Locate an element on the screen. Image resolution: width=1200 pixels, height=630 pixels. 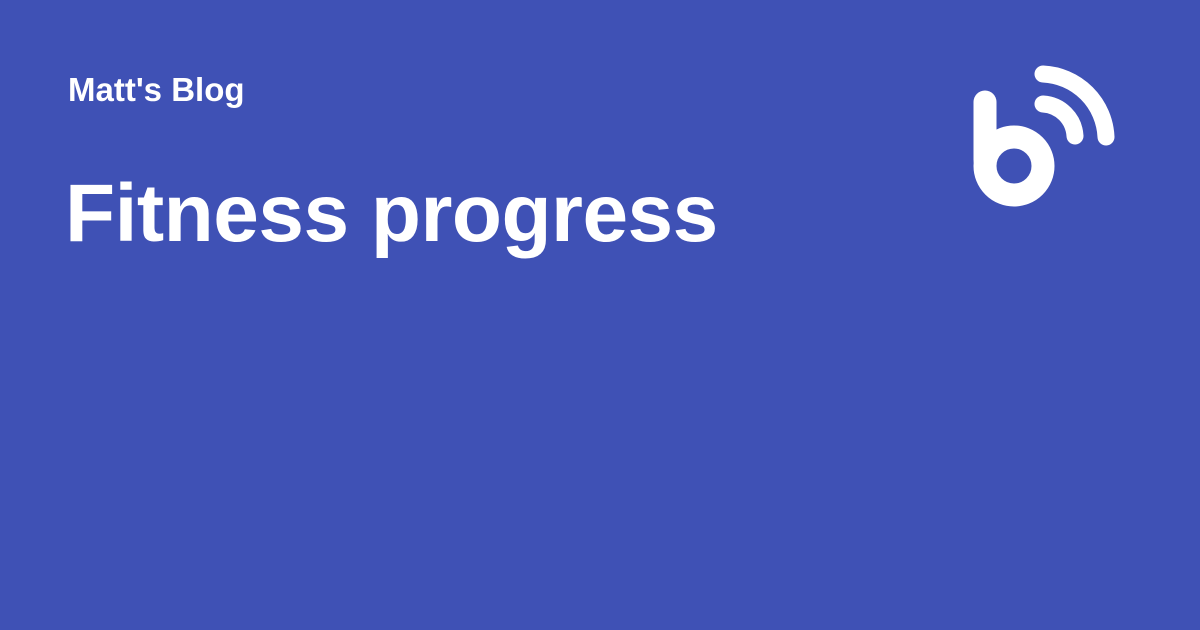
blog-name: Matt's Blog is located at coordinates (156, 89).